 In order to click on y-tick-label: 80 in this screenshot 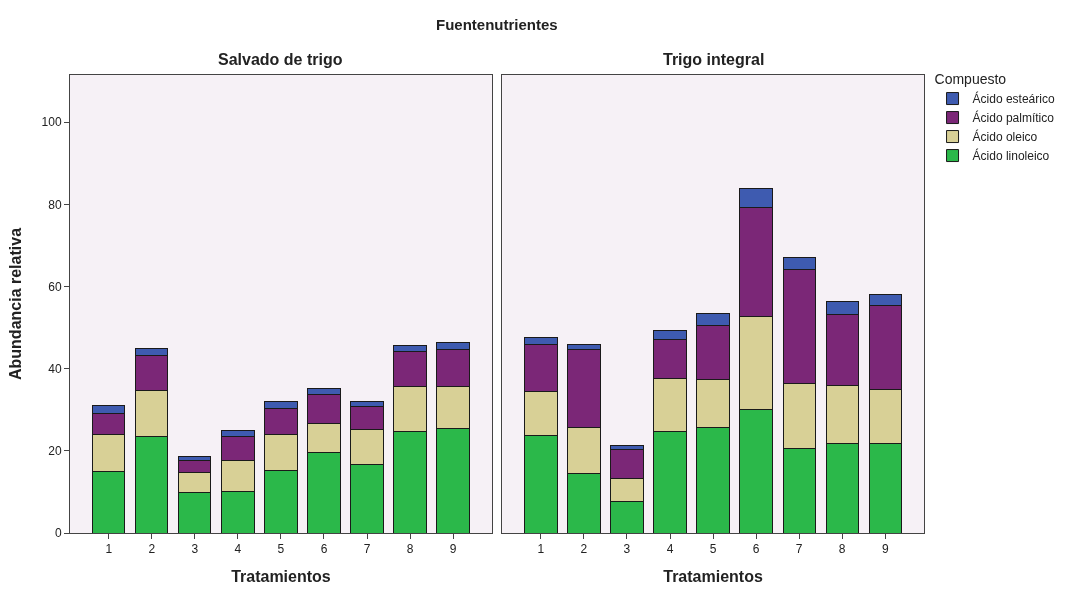, I will do `click(55, 204)`.